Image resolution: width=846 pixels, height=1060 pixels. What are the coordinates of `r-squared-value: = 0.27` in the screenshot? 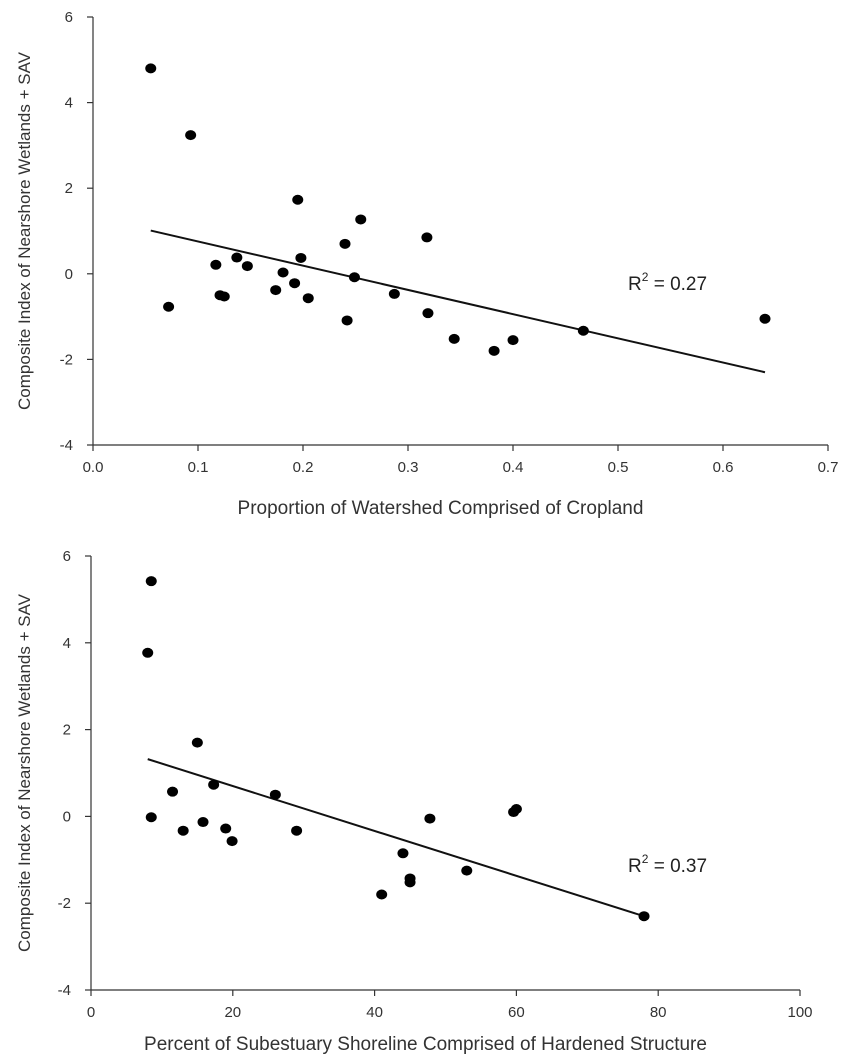 It's located at (677, 284).